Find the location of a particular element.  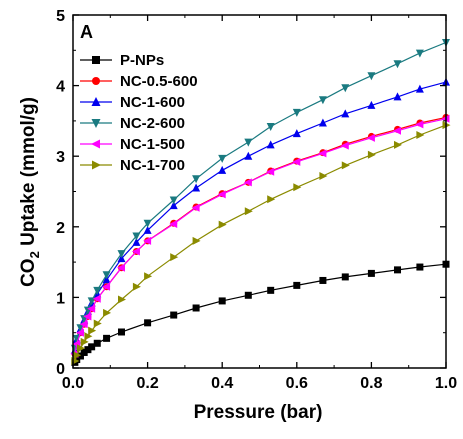

x-tick-label: 0.0 is located at coordinates (73, 383).